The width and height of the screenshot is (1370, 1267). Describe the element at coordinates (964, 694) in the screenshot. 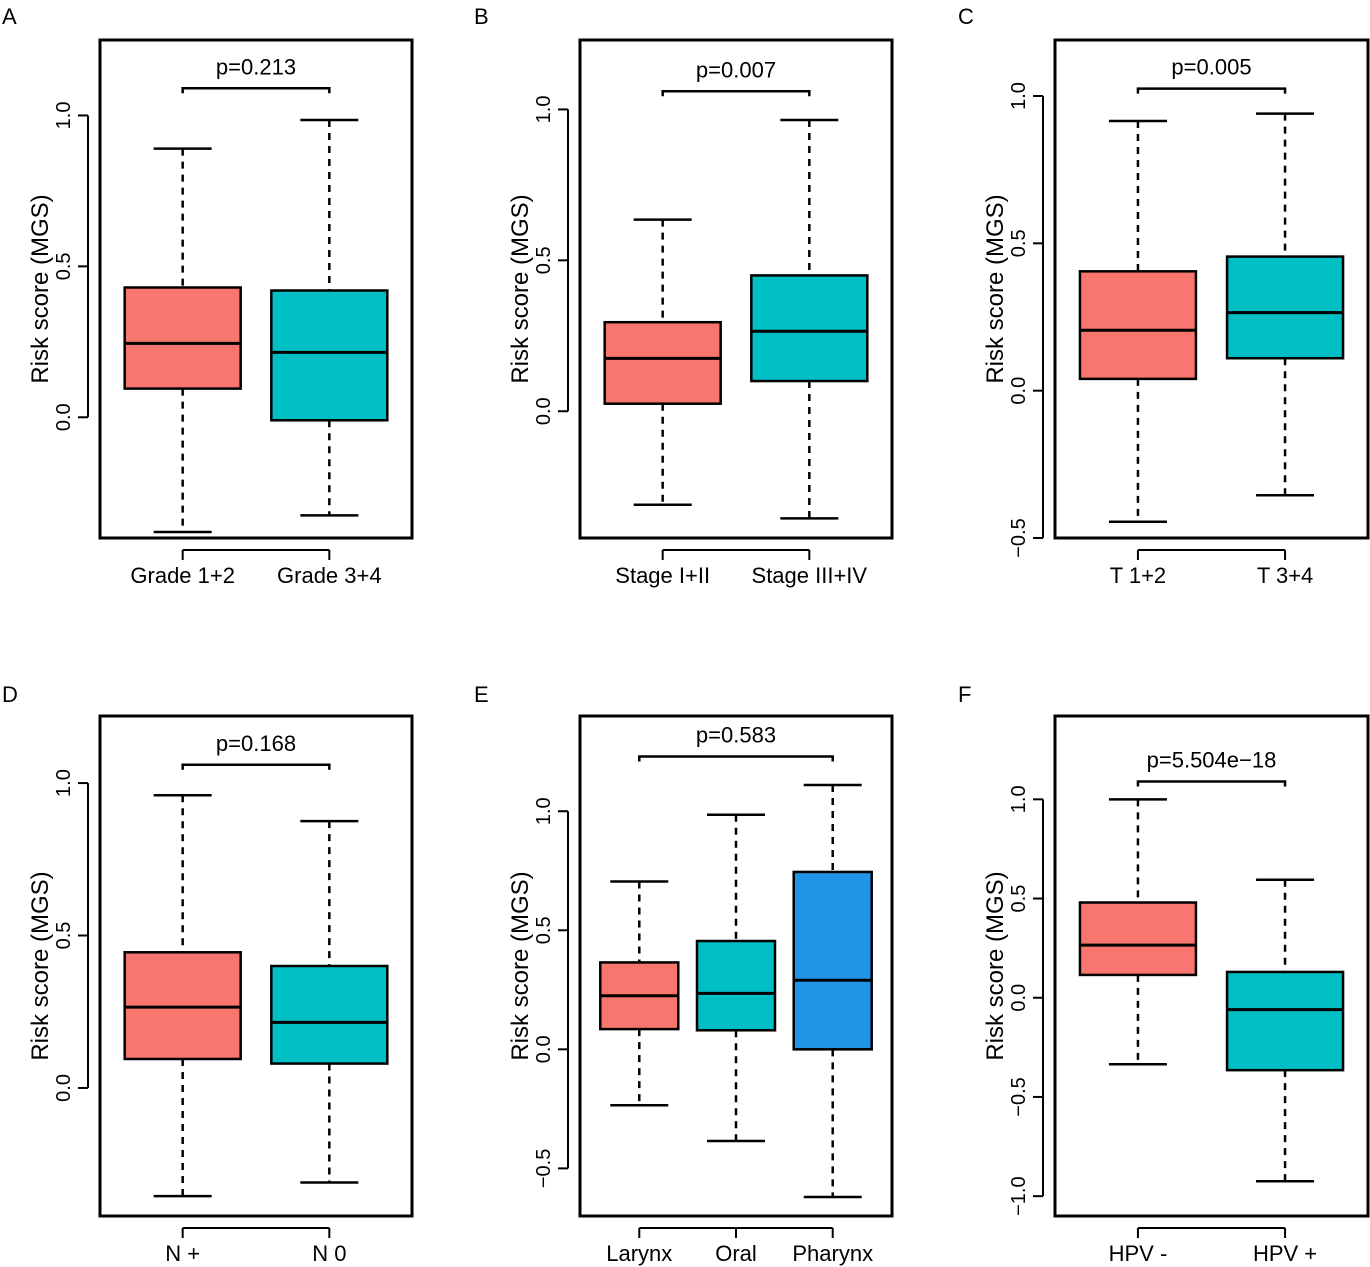

I see `panel-label: F` at that location.